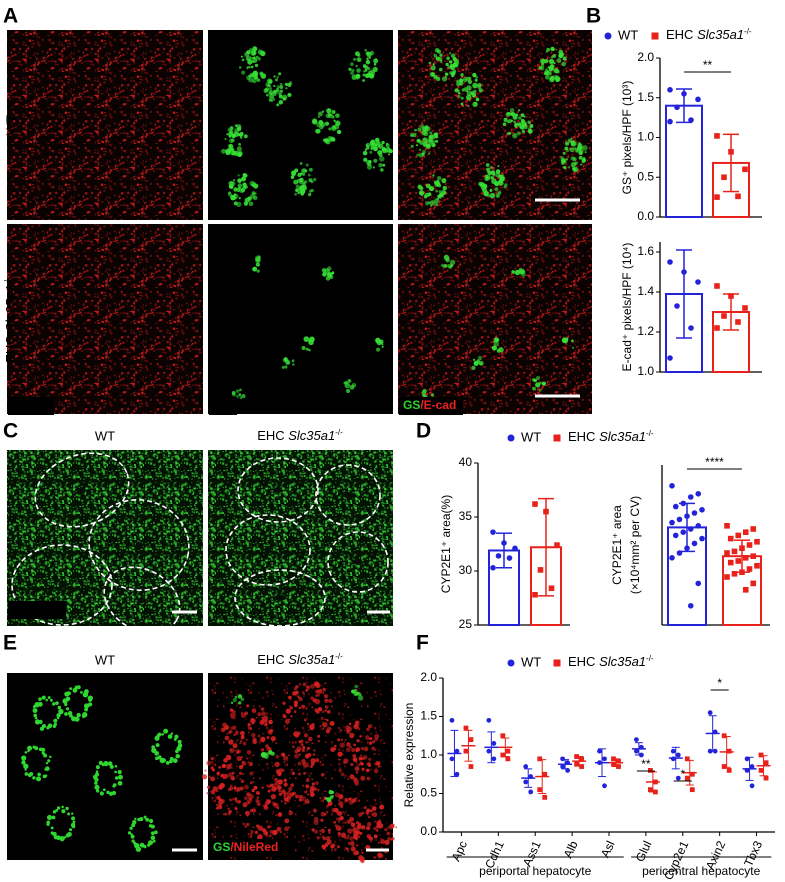 Image resolution: width=785 pixels, height=882 pixels. Describe the element at coordinates (645, 291) in the screenshot. I see `y-tick-label: 1.4` at that location.